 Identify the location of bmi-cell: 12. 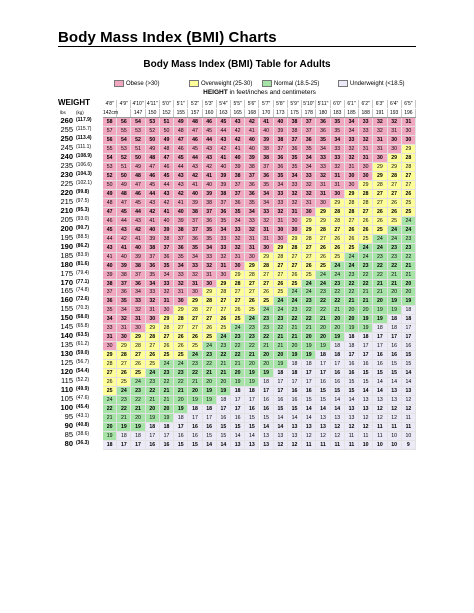
(394, 410).